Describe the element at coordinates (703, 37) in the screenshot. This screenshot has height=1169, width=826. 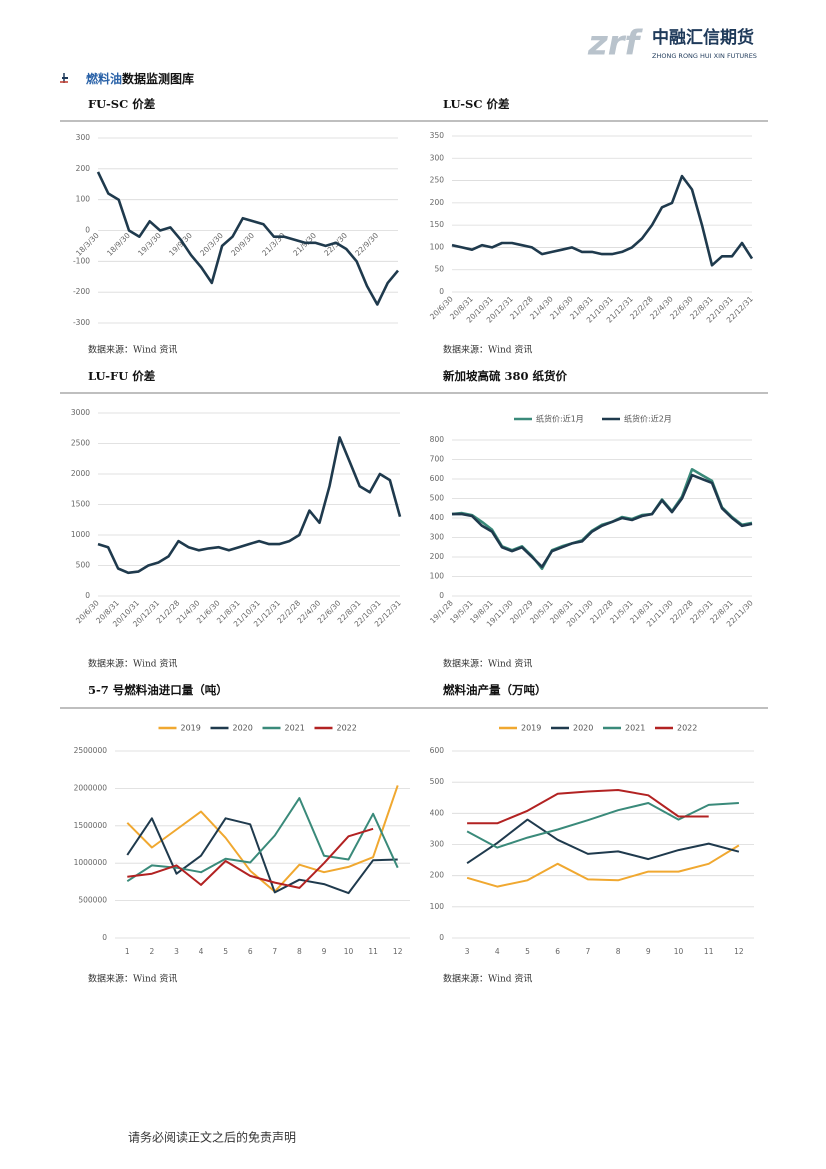
I see `company-name: 中融汇信期货` at that location.